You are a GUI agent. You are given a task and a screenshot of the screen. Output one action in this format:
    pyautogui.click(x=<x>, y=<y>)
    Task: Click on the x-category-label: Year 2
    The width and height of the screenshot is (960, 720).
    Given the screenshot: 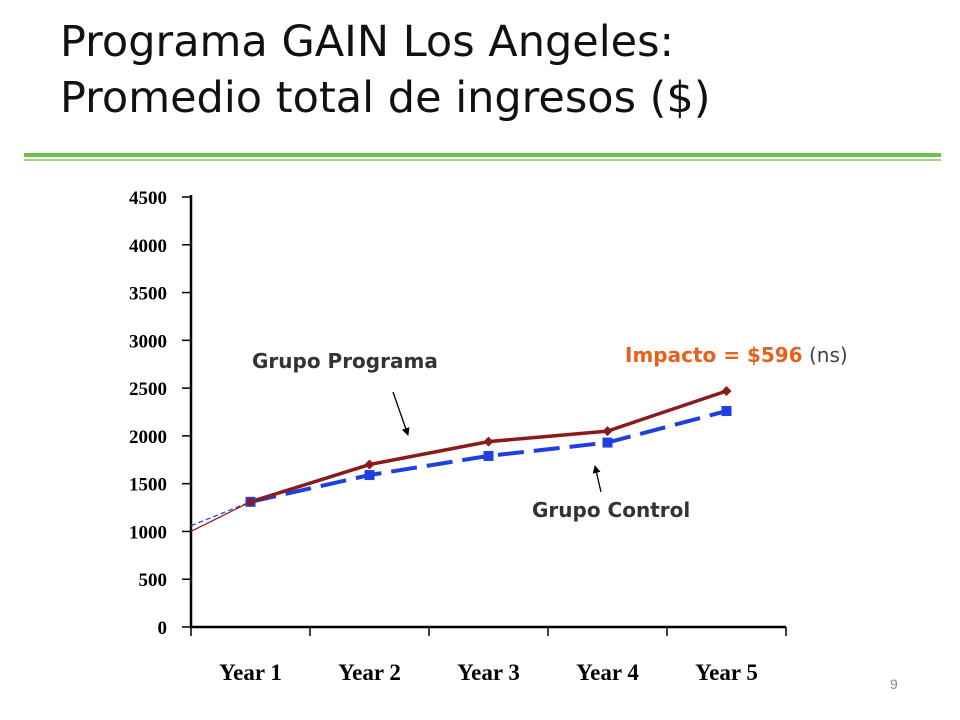 What is the action you would take?
    pyautogui.click(x=369, y=672)
    